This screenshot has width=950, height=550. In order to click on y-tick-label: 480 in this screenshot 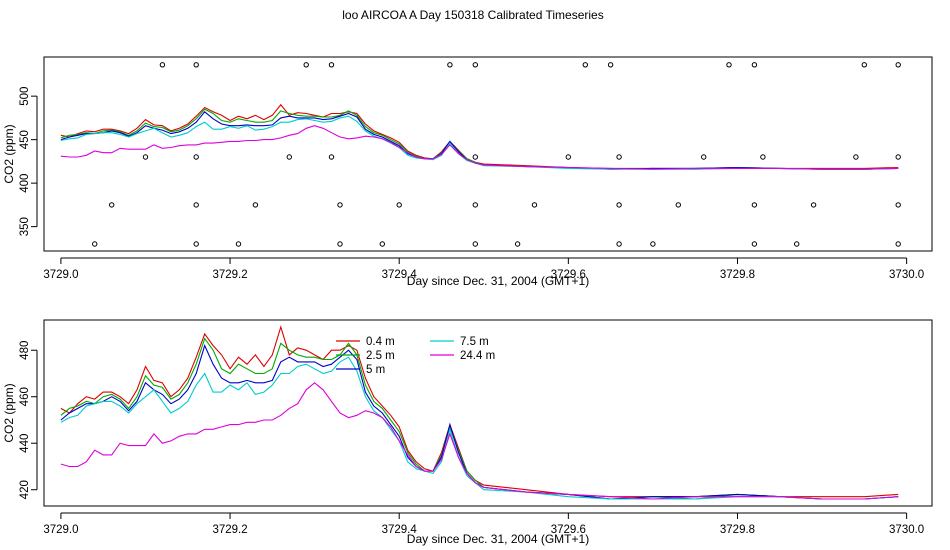, I will do `click(25, 350)`.